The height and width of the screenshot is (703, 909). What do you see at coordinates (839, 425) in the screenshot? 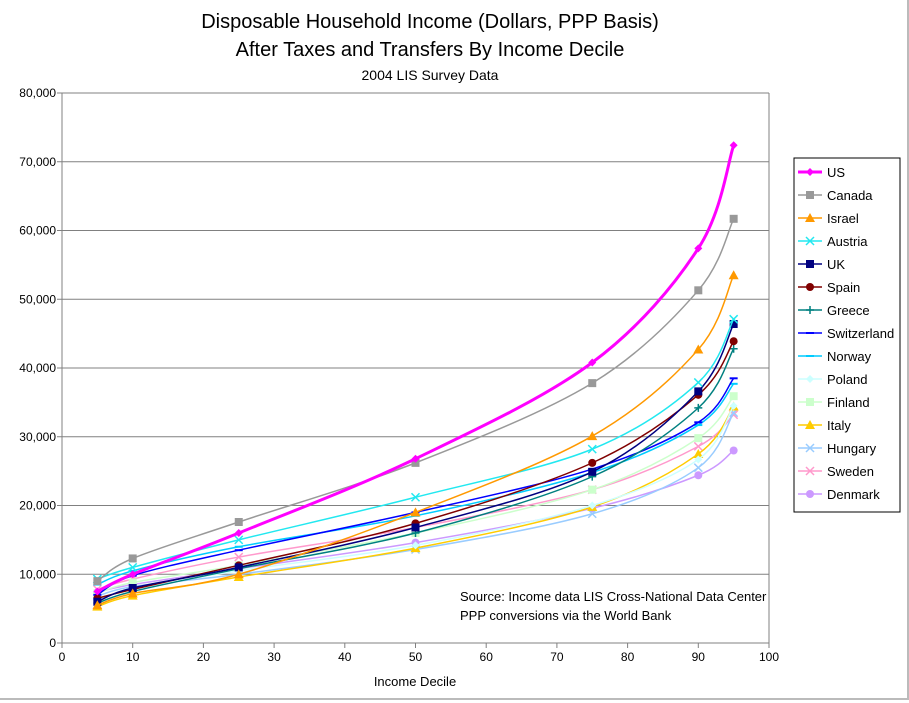
I see `legend-label: Italy` at bounding box center [839, 425].